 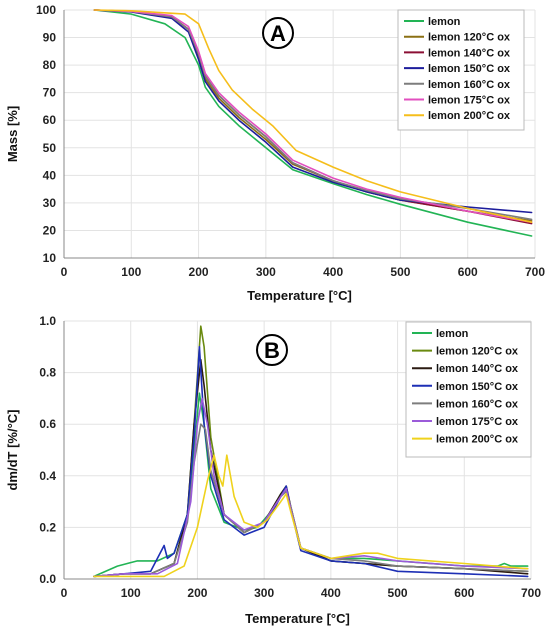 What do you see at coordinates (50, 203) in the screenshot?
I see `y-tick-label: 30` at bounding box center [50, 203].